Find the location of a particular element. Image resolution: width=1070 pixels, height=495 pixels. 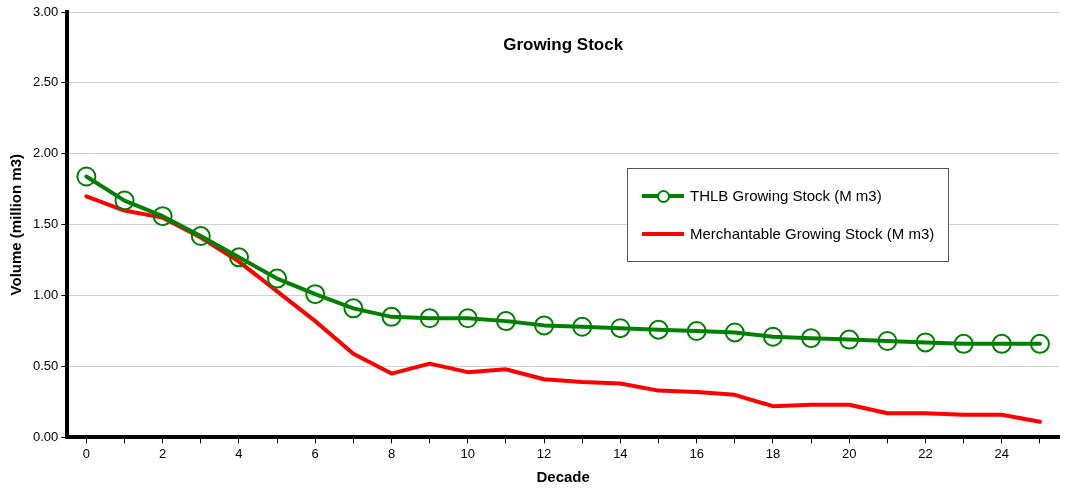

x-axis-title: Decade is located at coordinates (563, 477).